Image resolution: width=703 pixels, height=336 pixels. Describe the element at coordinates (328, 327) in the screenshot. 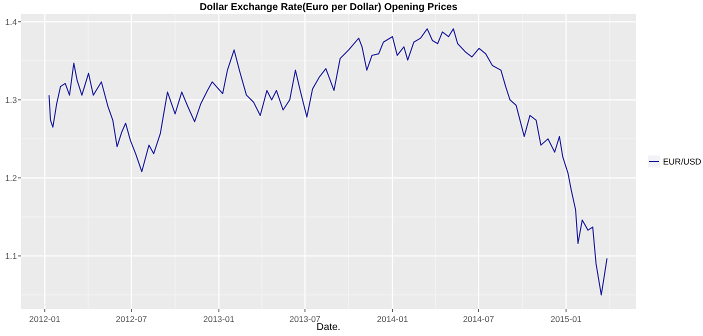

I see `x-axis-title: Date.` at that location.